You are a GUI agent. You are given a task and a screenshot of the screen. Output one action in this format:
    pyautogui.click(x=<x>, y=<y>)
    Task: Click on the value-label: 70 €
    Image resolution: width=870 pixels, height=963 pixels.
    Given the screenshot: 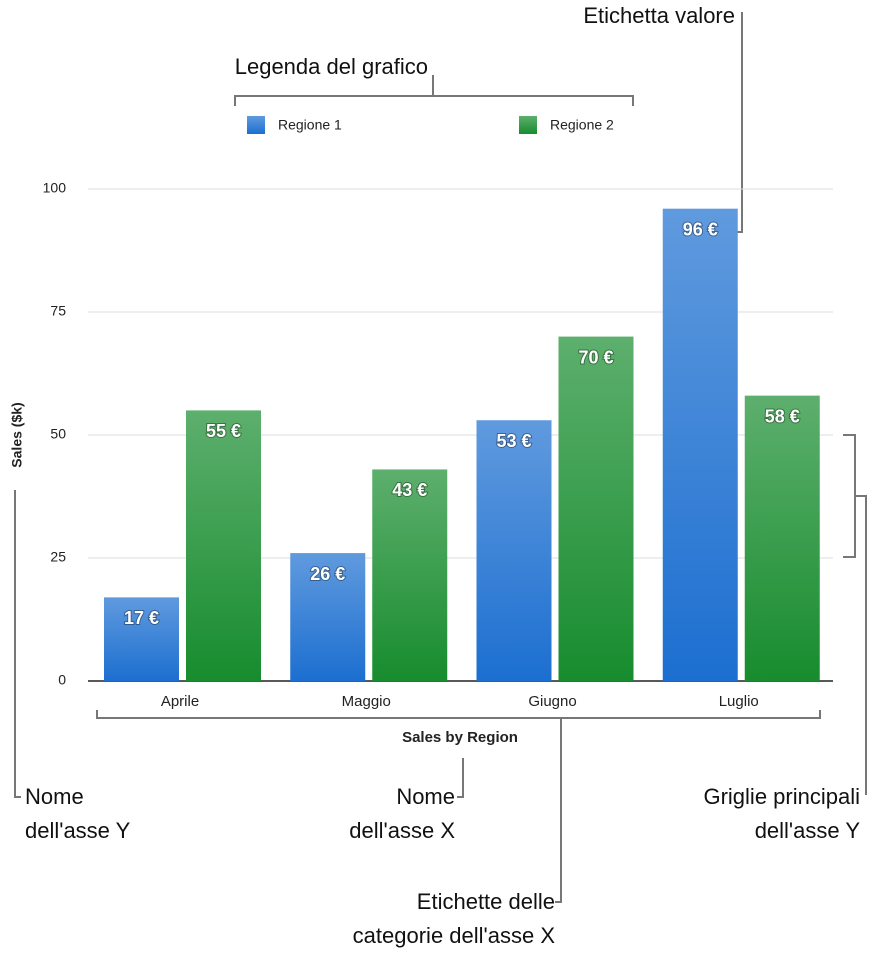 What is the action you would take?
    pyautogui.click(x=595, y=357)
    